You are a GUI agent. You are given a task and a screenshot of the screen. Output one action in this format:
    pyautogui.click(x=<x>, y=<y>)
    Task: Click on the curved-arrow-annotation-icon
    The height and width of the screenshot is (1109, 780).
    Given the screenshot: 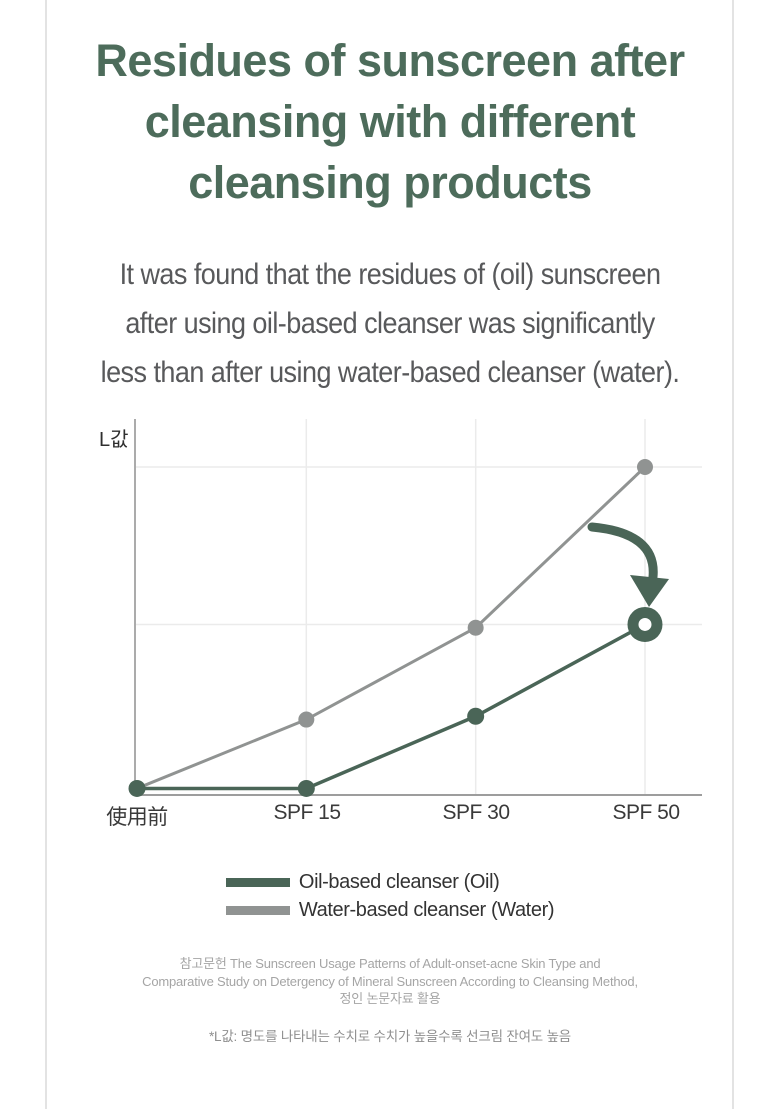 What is the action you would take?
    pyautogui.click(x=628, y=564)
    